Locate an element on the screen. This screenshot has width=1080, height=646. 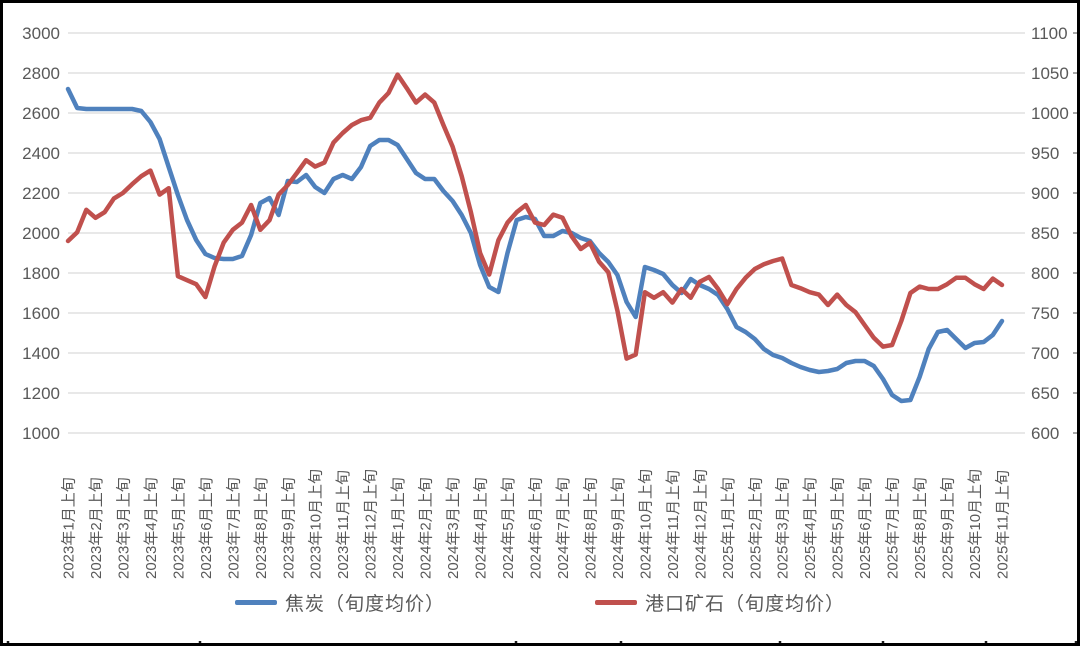
left-axis-tick-label: 2400 is located at coordinates (41, 153).